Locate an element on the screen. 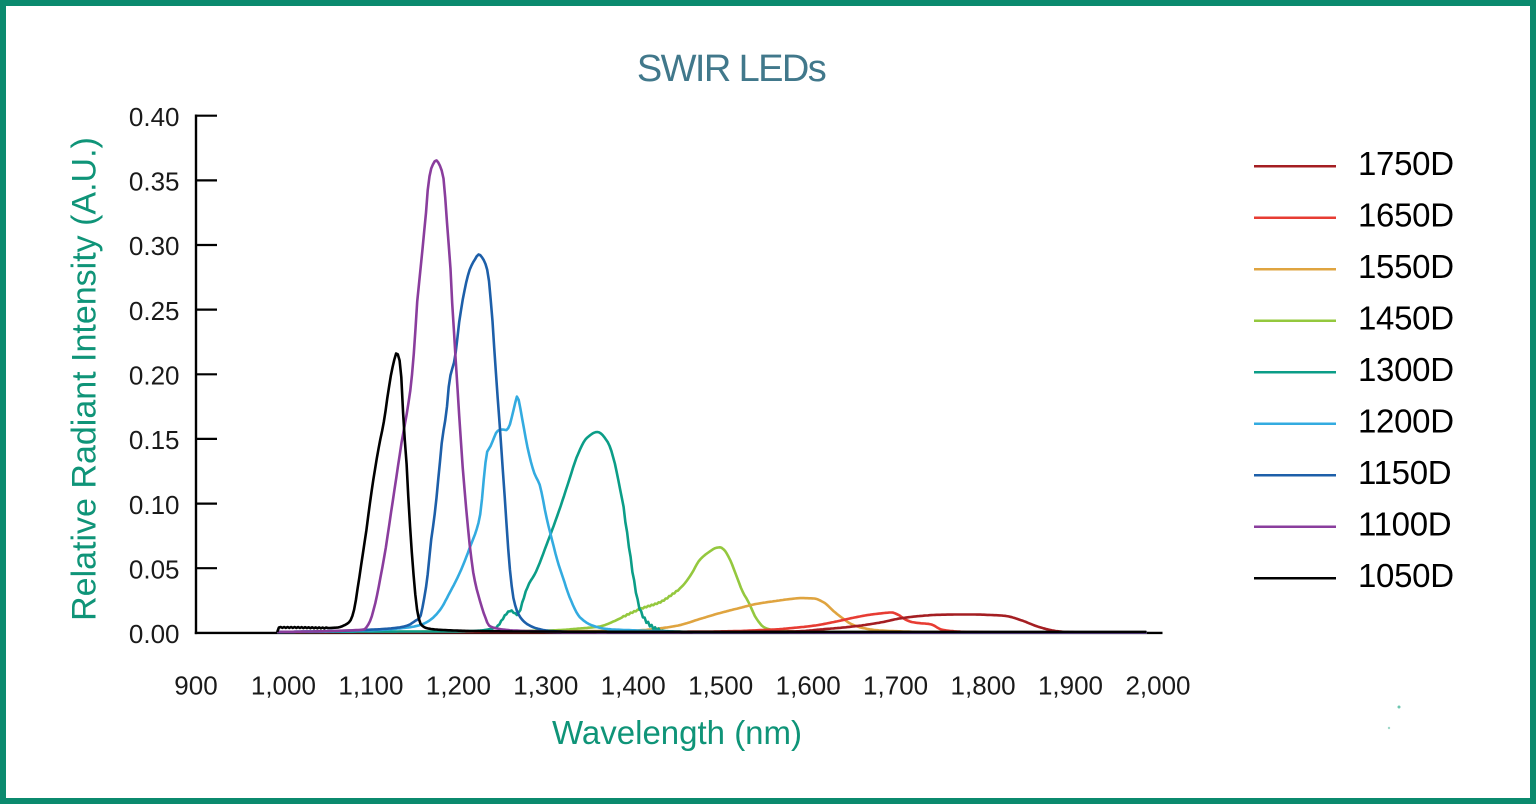 This screenshot has width=1536, height=804. svg-text: 1050D is located at coordinates (1406, 575).